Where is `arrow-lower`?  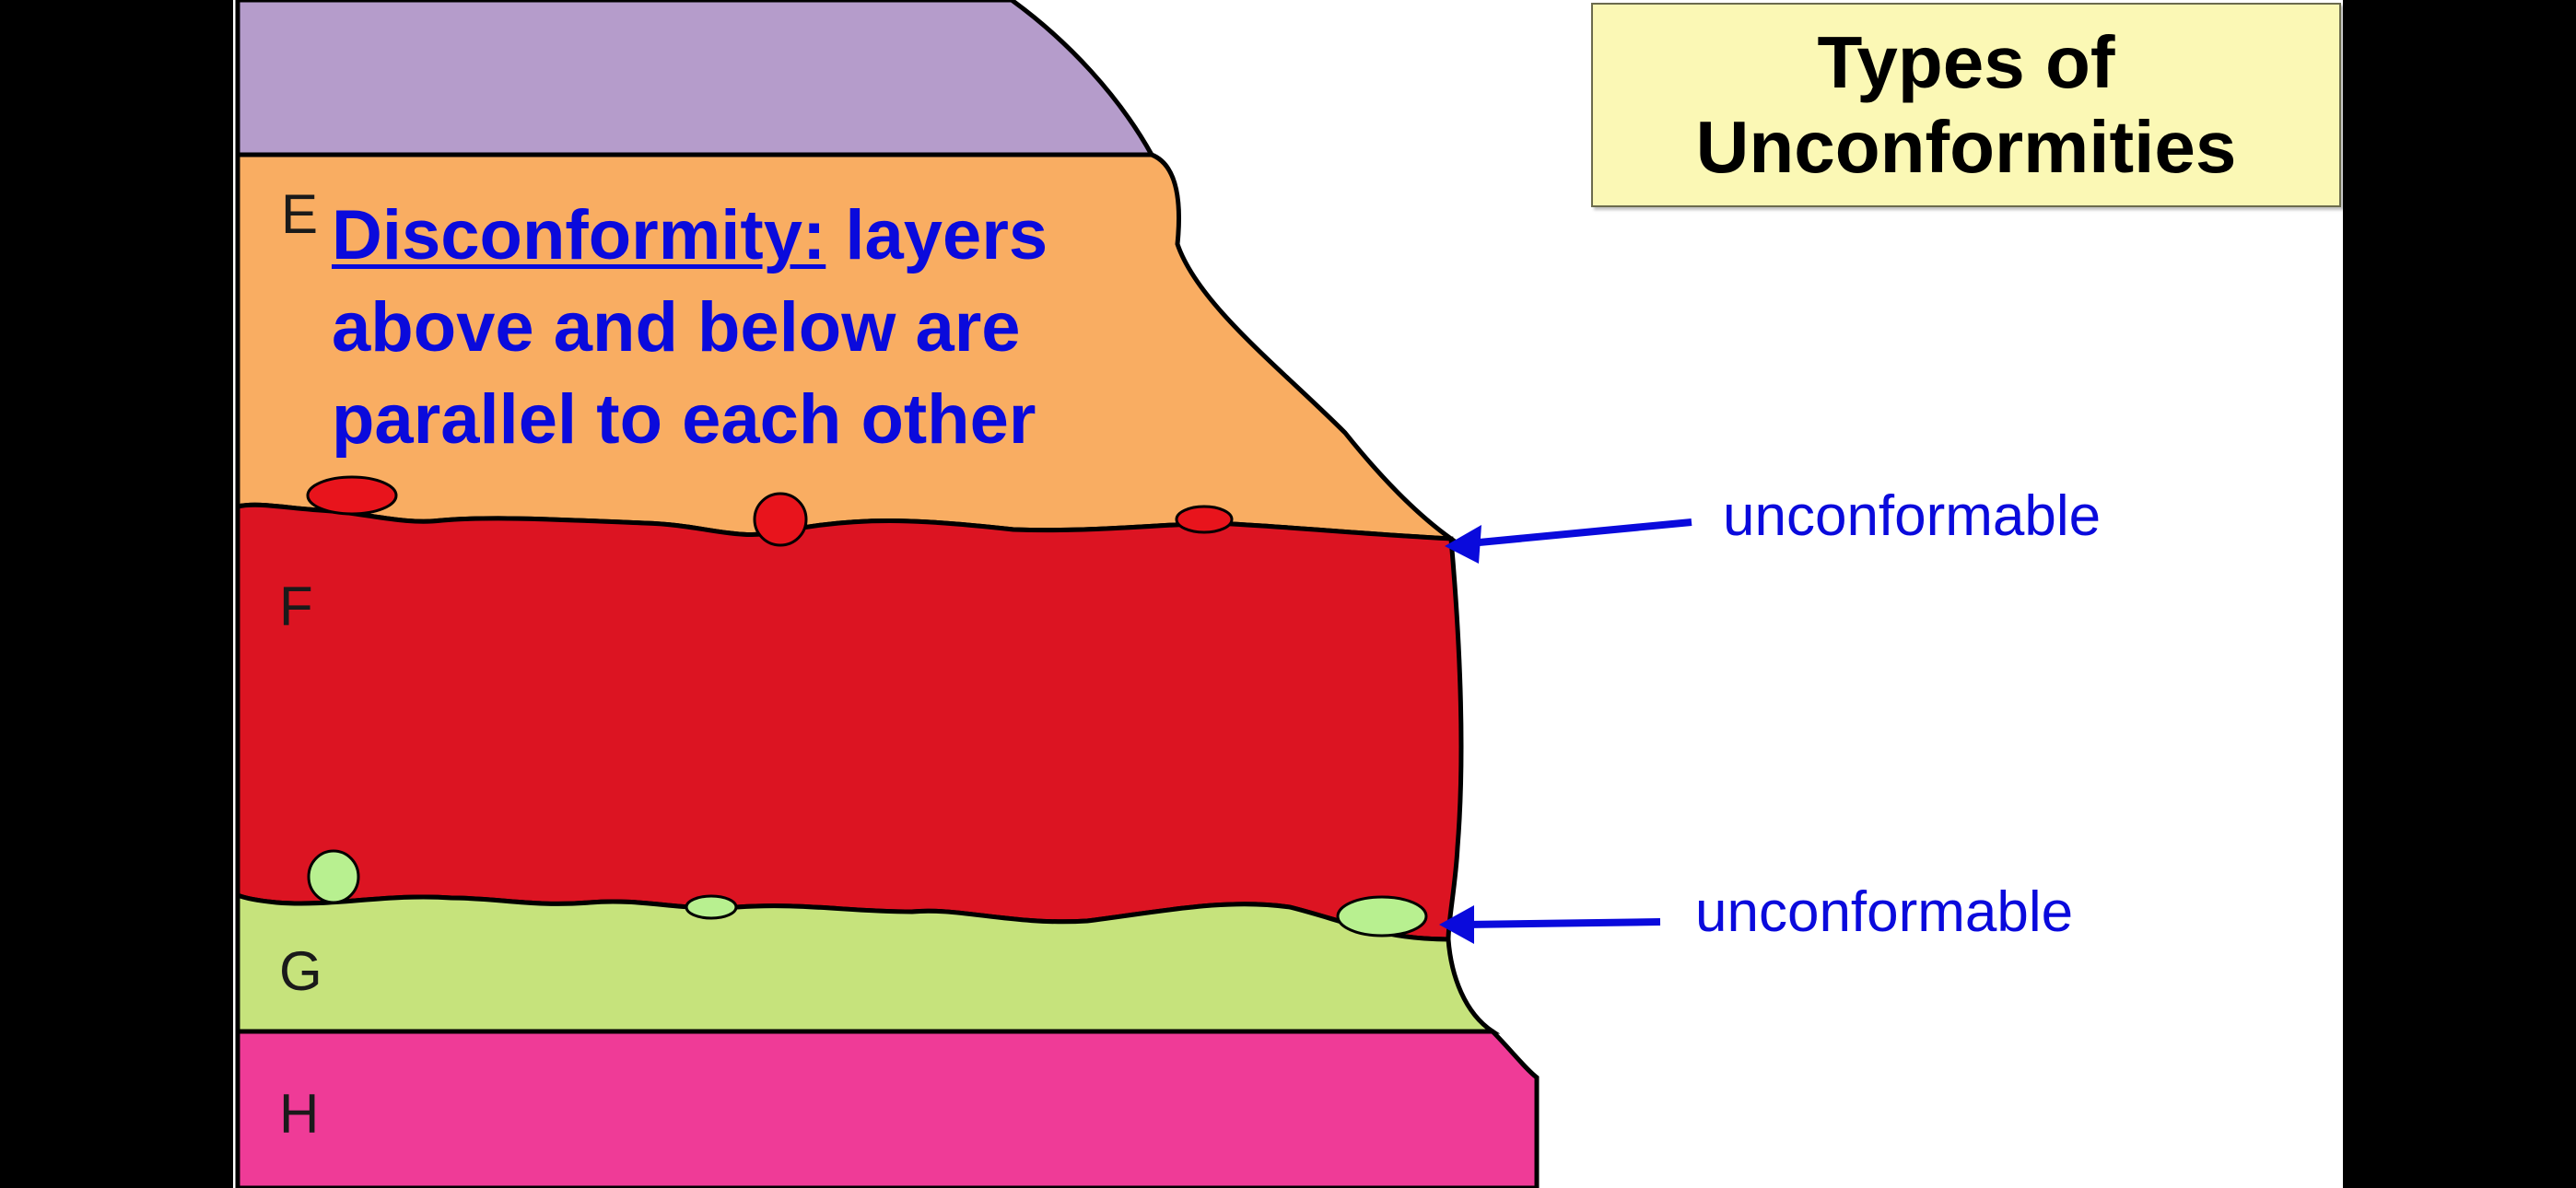 arrow-lower is located at coordinates (1550, 924).